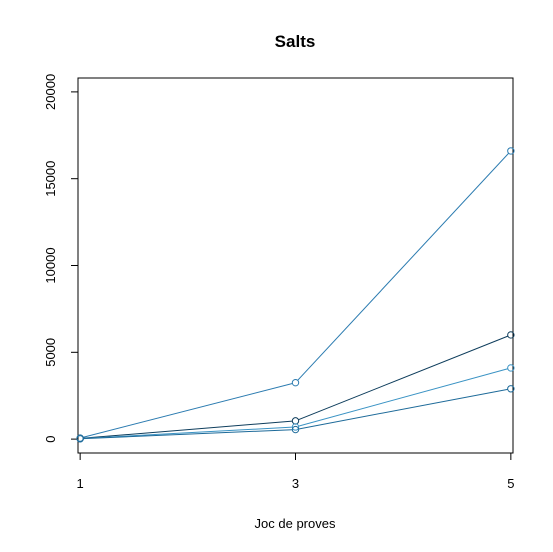  Describe the element at coordinates (295, 41) in the screenshot. I see `chart-title: Salts` at that location.